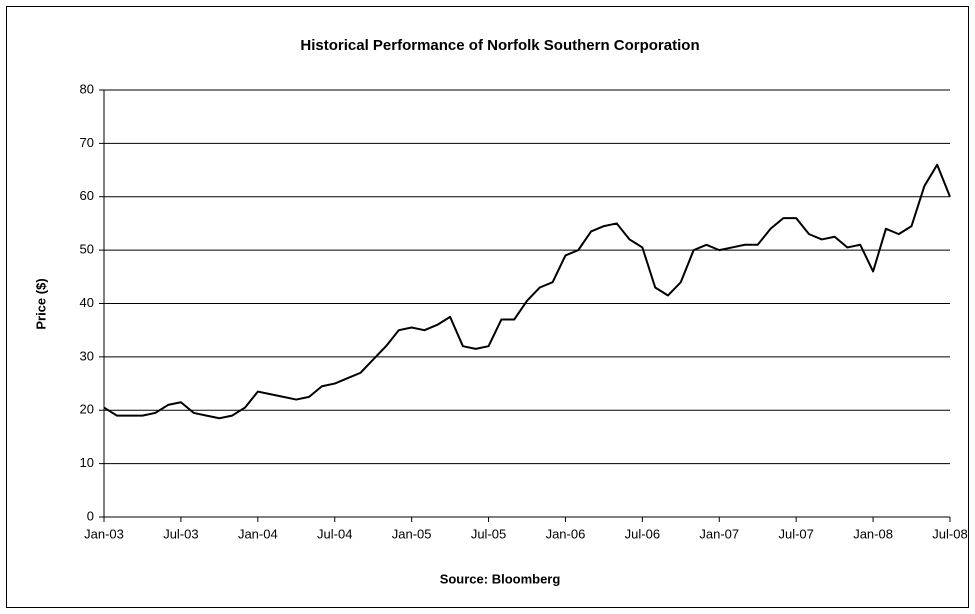 The height and width of the screenshot is (614, 975). What do you see at coordinates (87, 409) in the screenshot?
I see `y-tick-label: 20` at bounding box center [87, 409].